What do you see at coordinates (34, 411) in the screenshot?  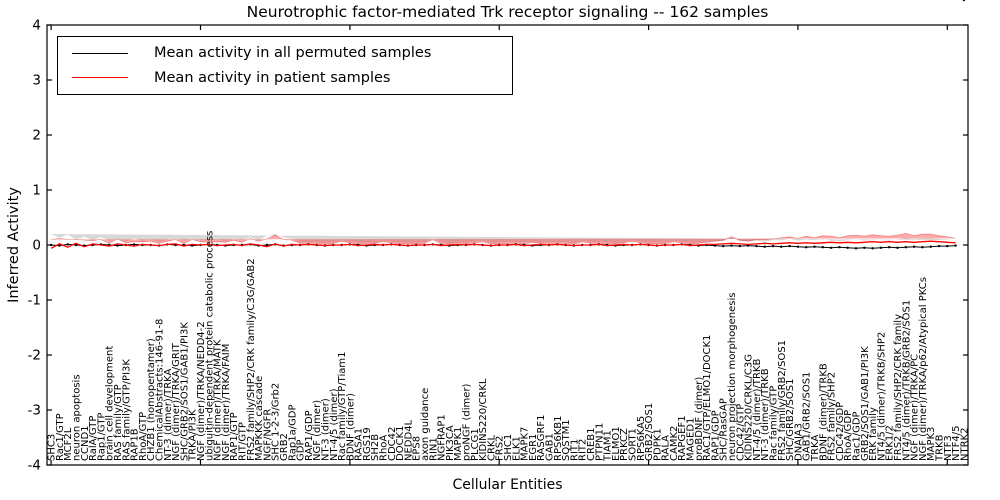 I see `svg-text: -3` at bounding box center [34, 411].